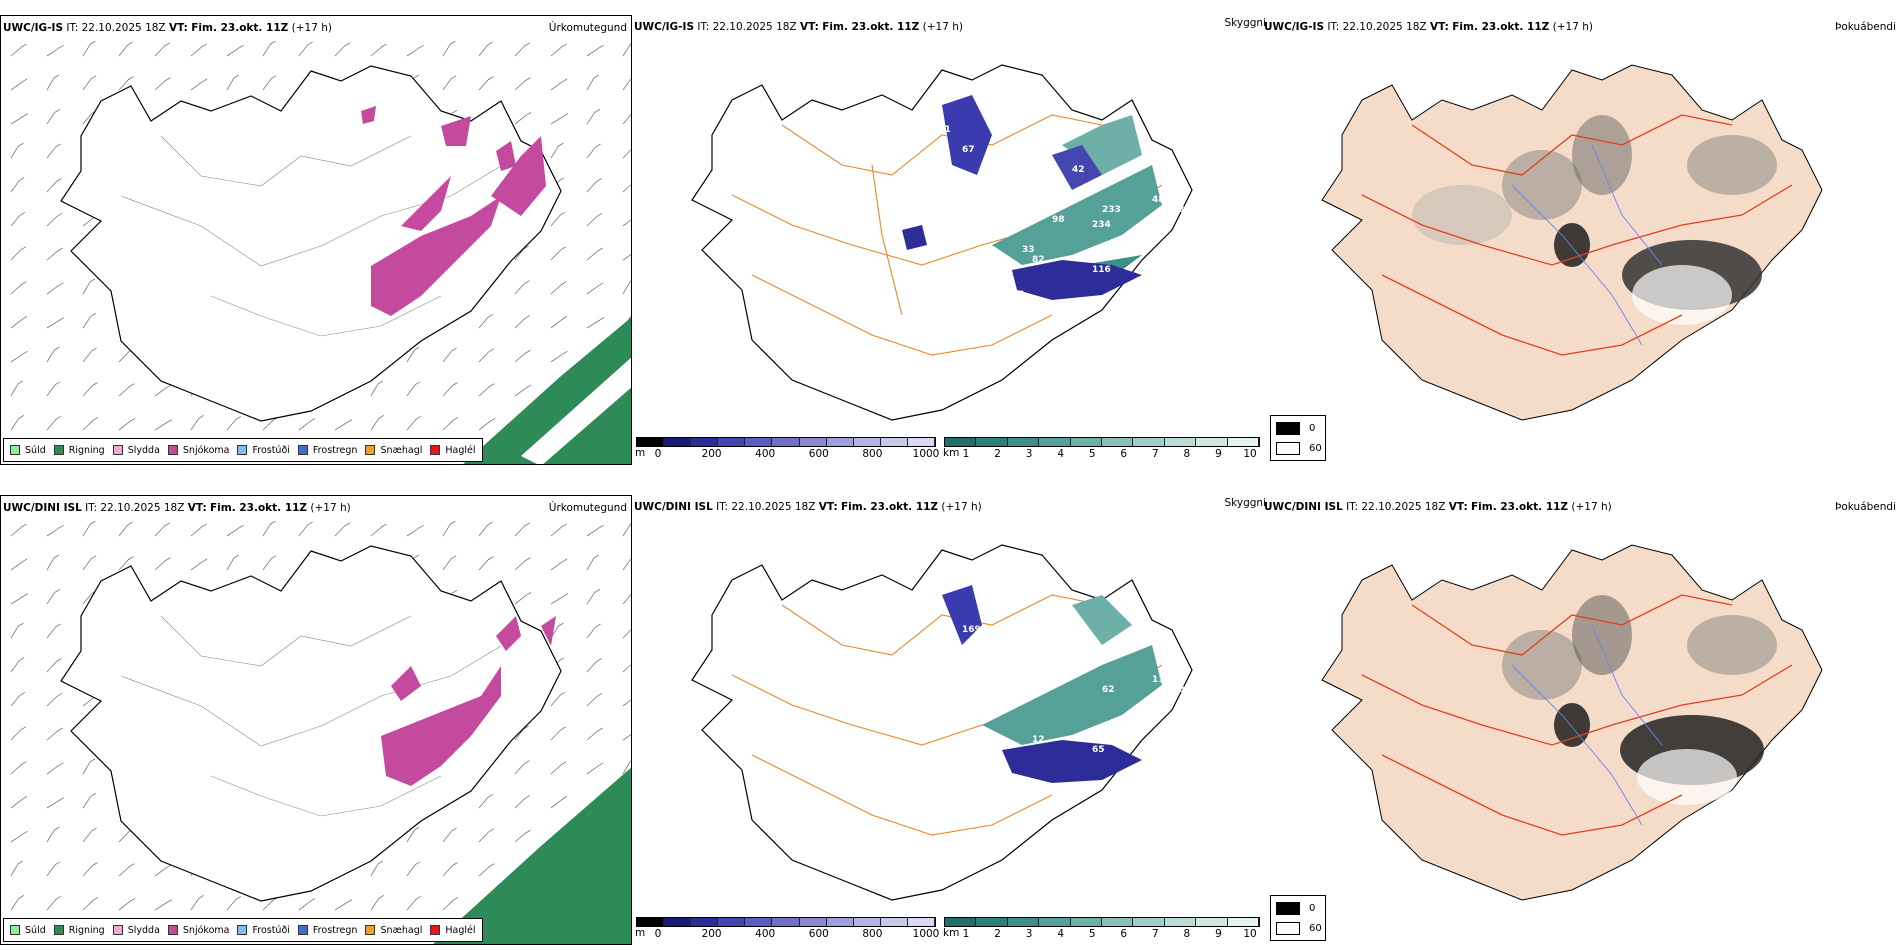 The height and width of the screenshot is (950, 1900). What do you see at coordinates (35, 450) in the screenshot?
I see `legend-label: Súld` at bounding box center [35, 450].